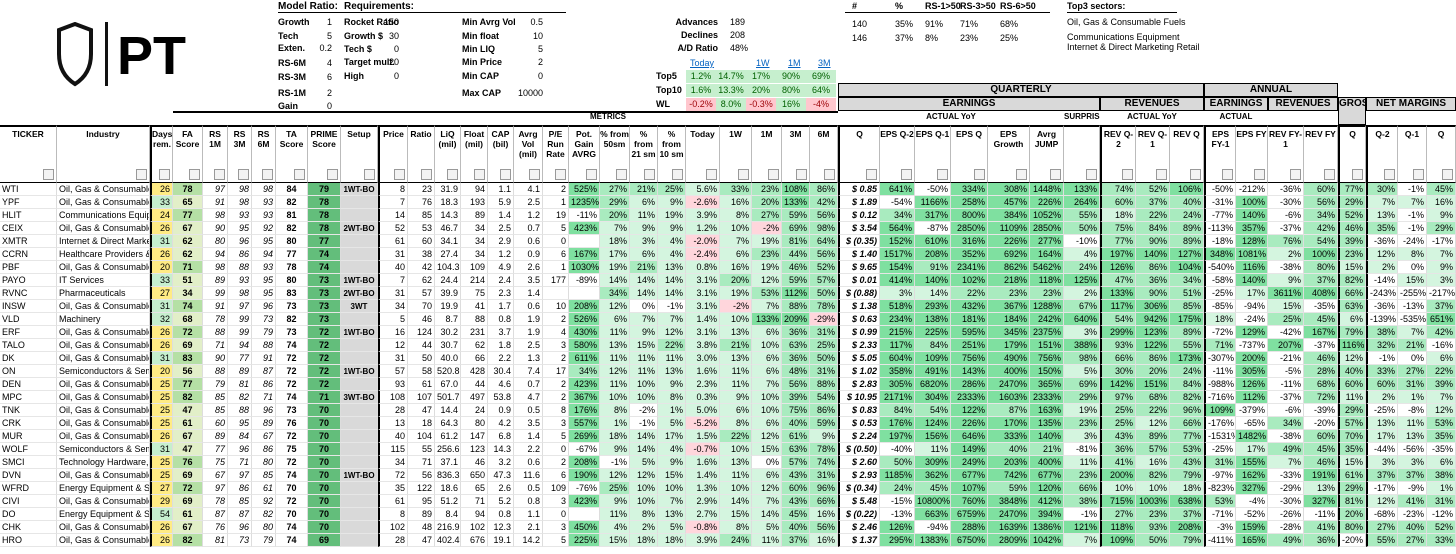 This screenshot has height=554, width=1456. Describe the element at coordinates (28, 267) in the screenshot. I see `cell: PBF` at that location.